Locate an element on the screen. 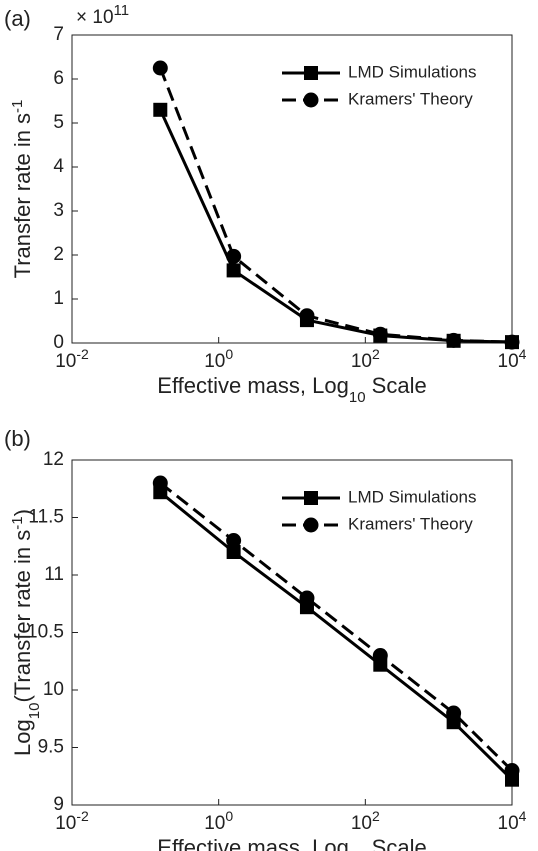 The image size is (538, 851). y-axis-label: Log10(Transfer rate in s-1) is located at coordinates (26, 632).